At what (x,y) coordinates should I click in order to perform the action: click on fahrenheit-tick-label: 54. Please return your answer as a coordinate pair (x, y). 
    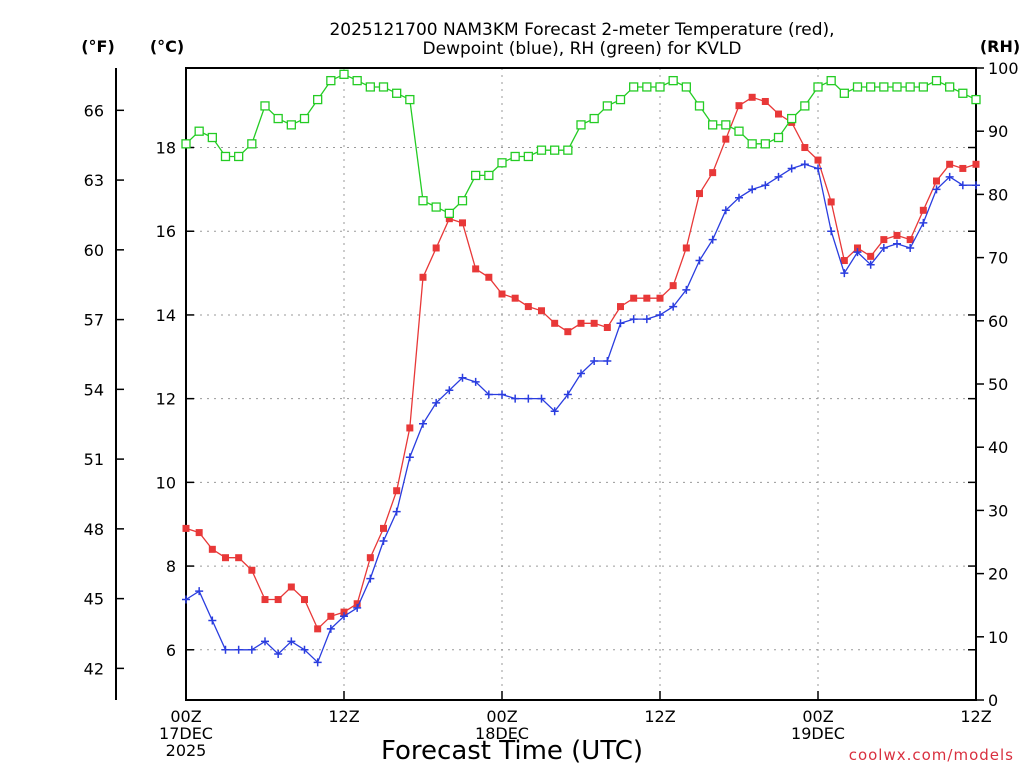
    Looking at the image, I should click on (94, 389).